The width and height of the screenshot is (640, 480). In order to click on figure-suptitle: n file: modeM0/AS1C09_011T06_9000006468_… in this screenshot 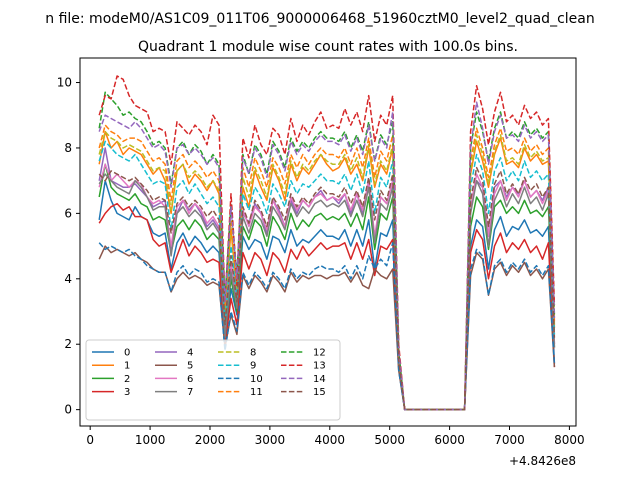, I will do `click(319, 19)`.